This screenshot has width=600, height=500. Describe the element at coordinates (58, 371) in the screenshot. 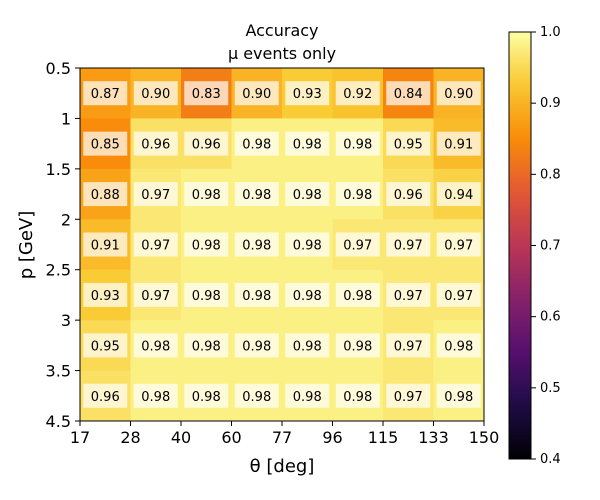

I see `y-tick-label: 3.5` at that location.